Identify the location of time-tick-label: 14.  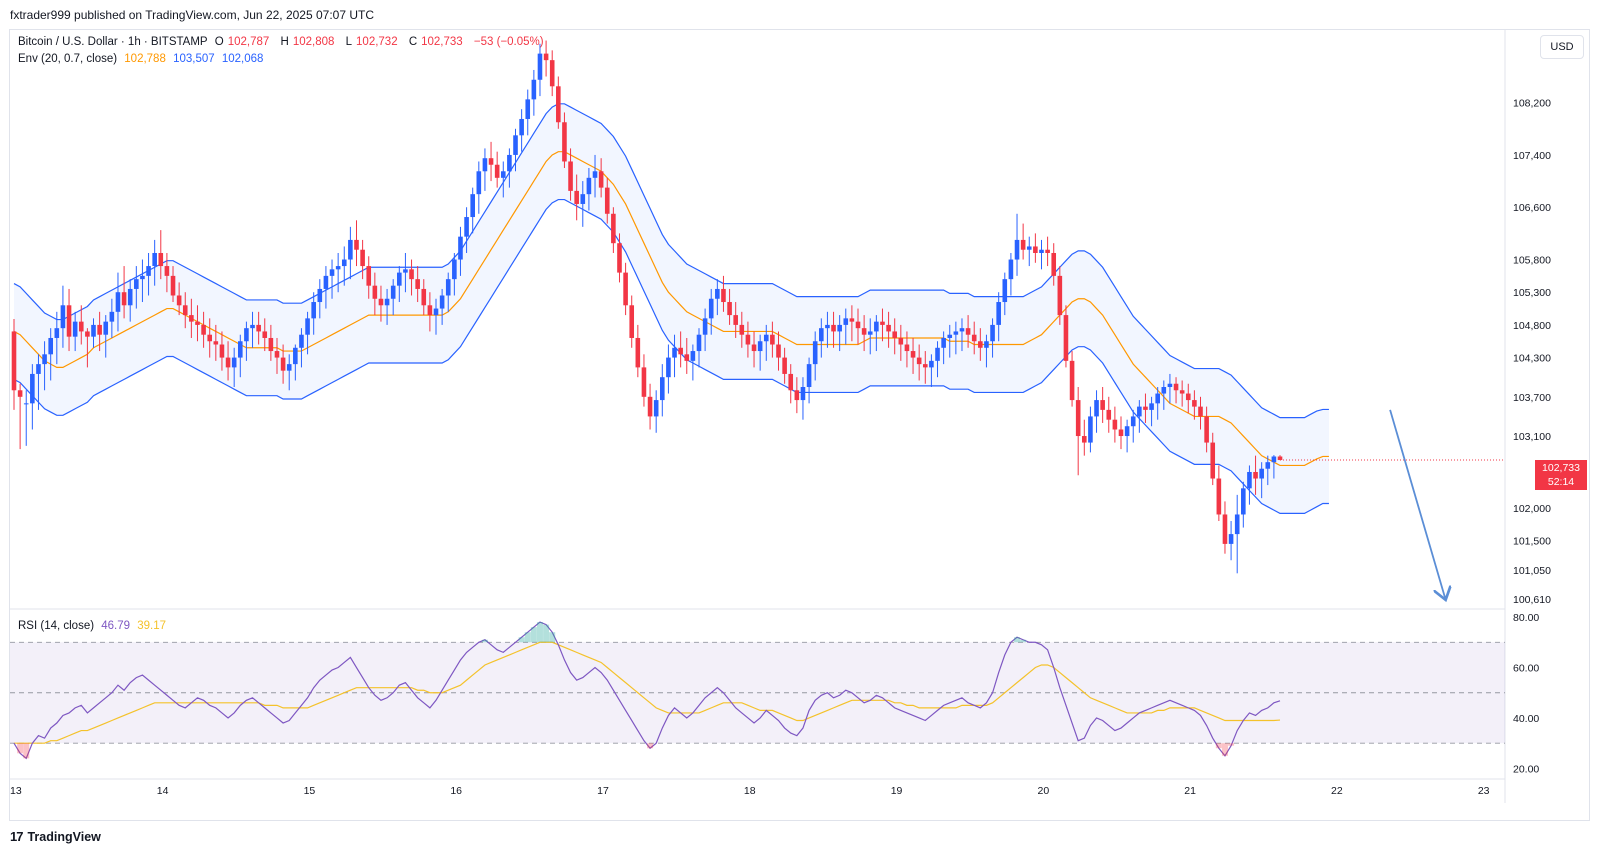
(163, 791).